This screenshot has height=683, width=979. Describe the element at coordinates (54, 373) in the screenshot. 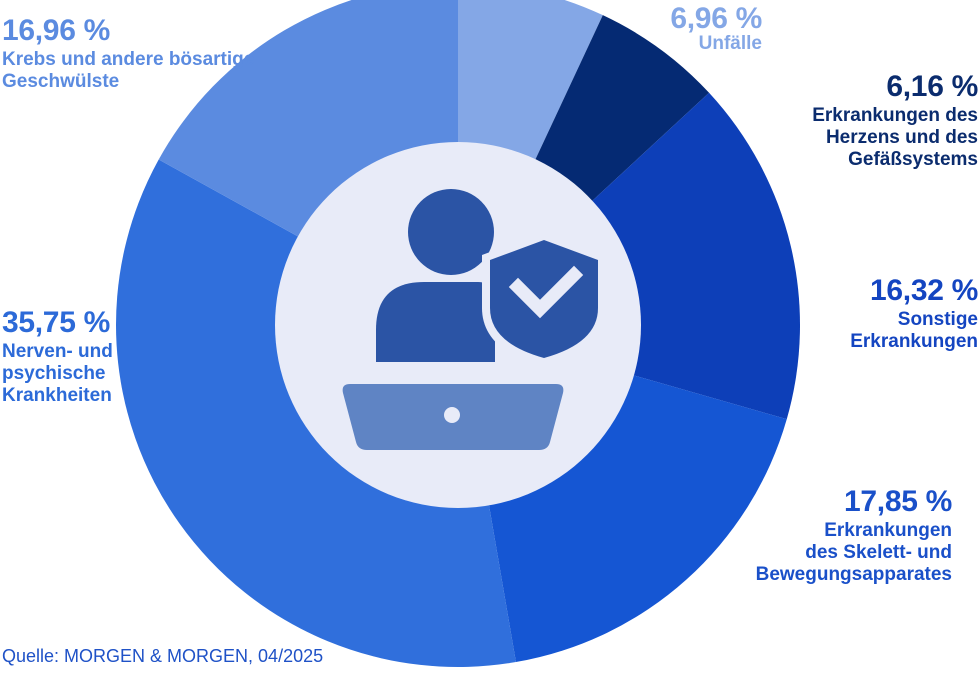

I see `name-nerven-line2: psychische` at that location.